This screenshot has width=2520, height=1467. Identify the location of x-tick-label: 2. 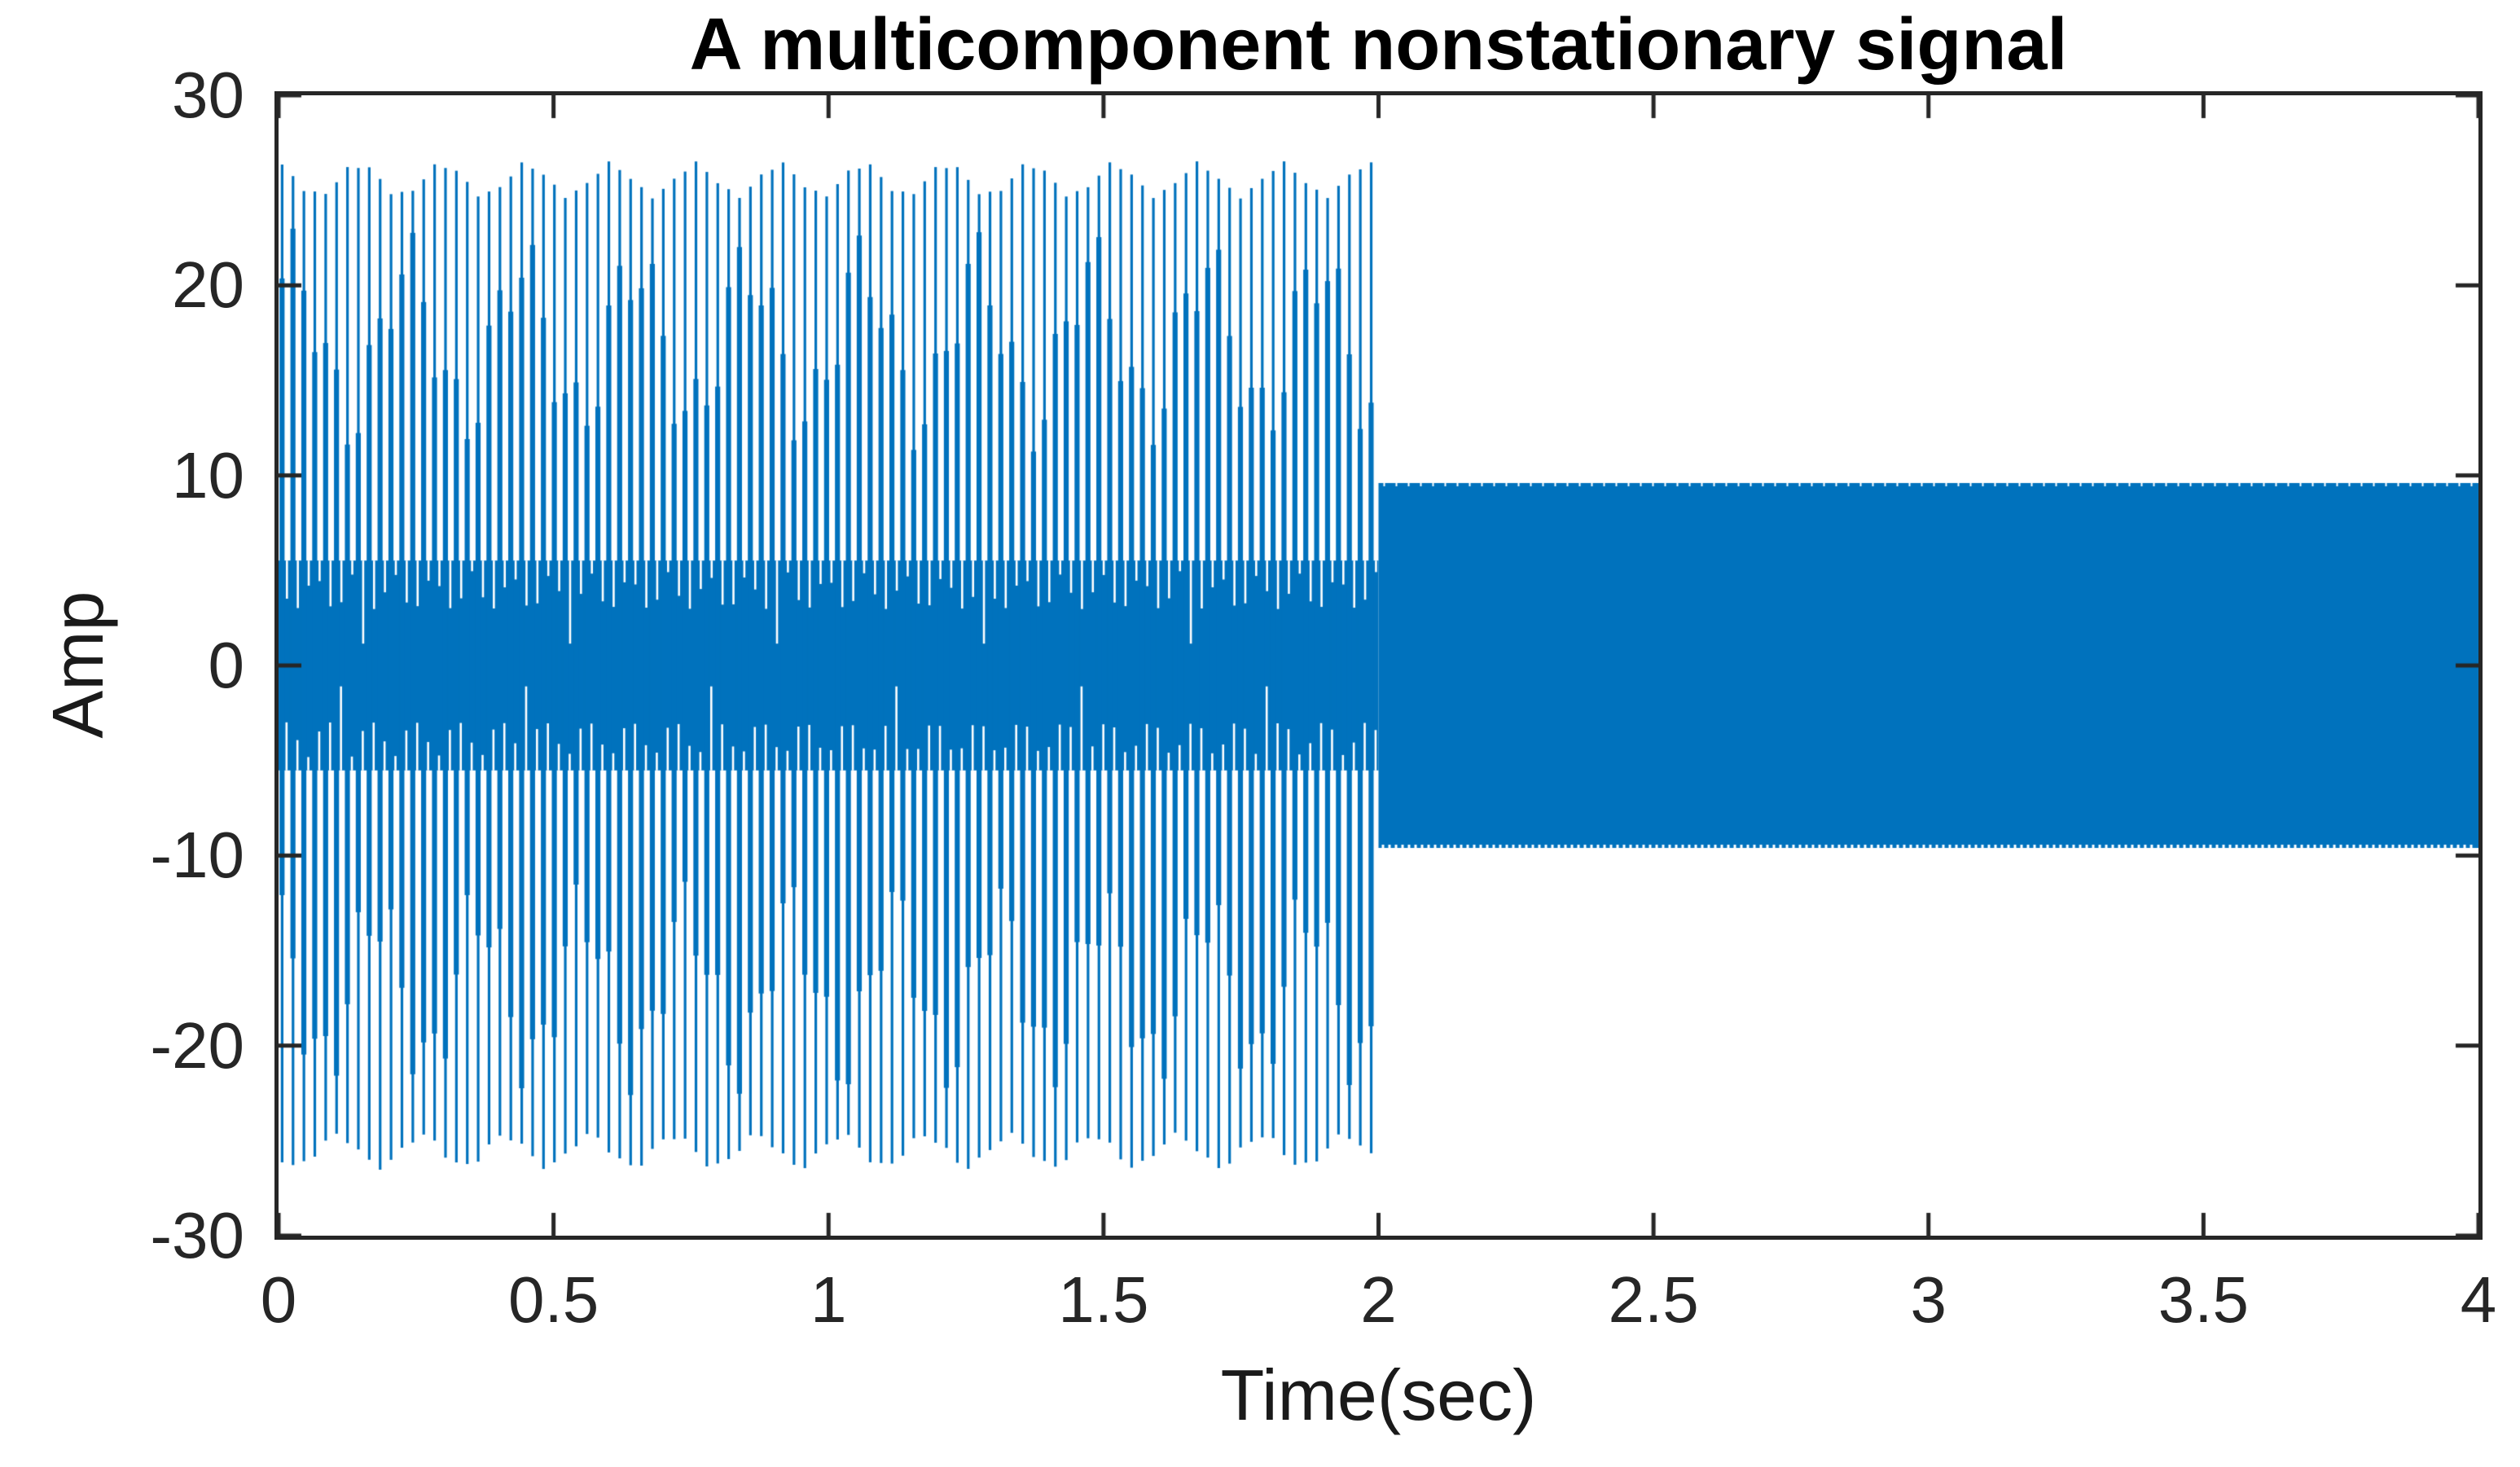
(1378, 1299).